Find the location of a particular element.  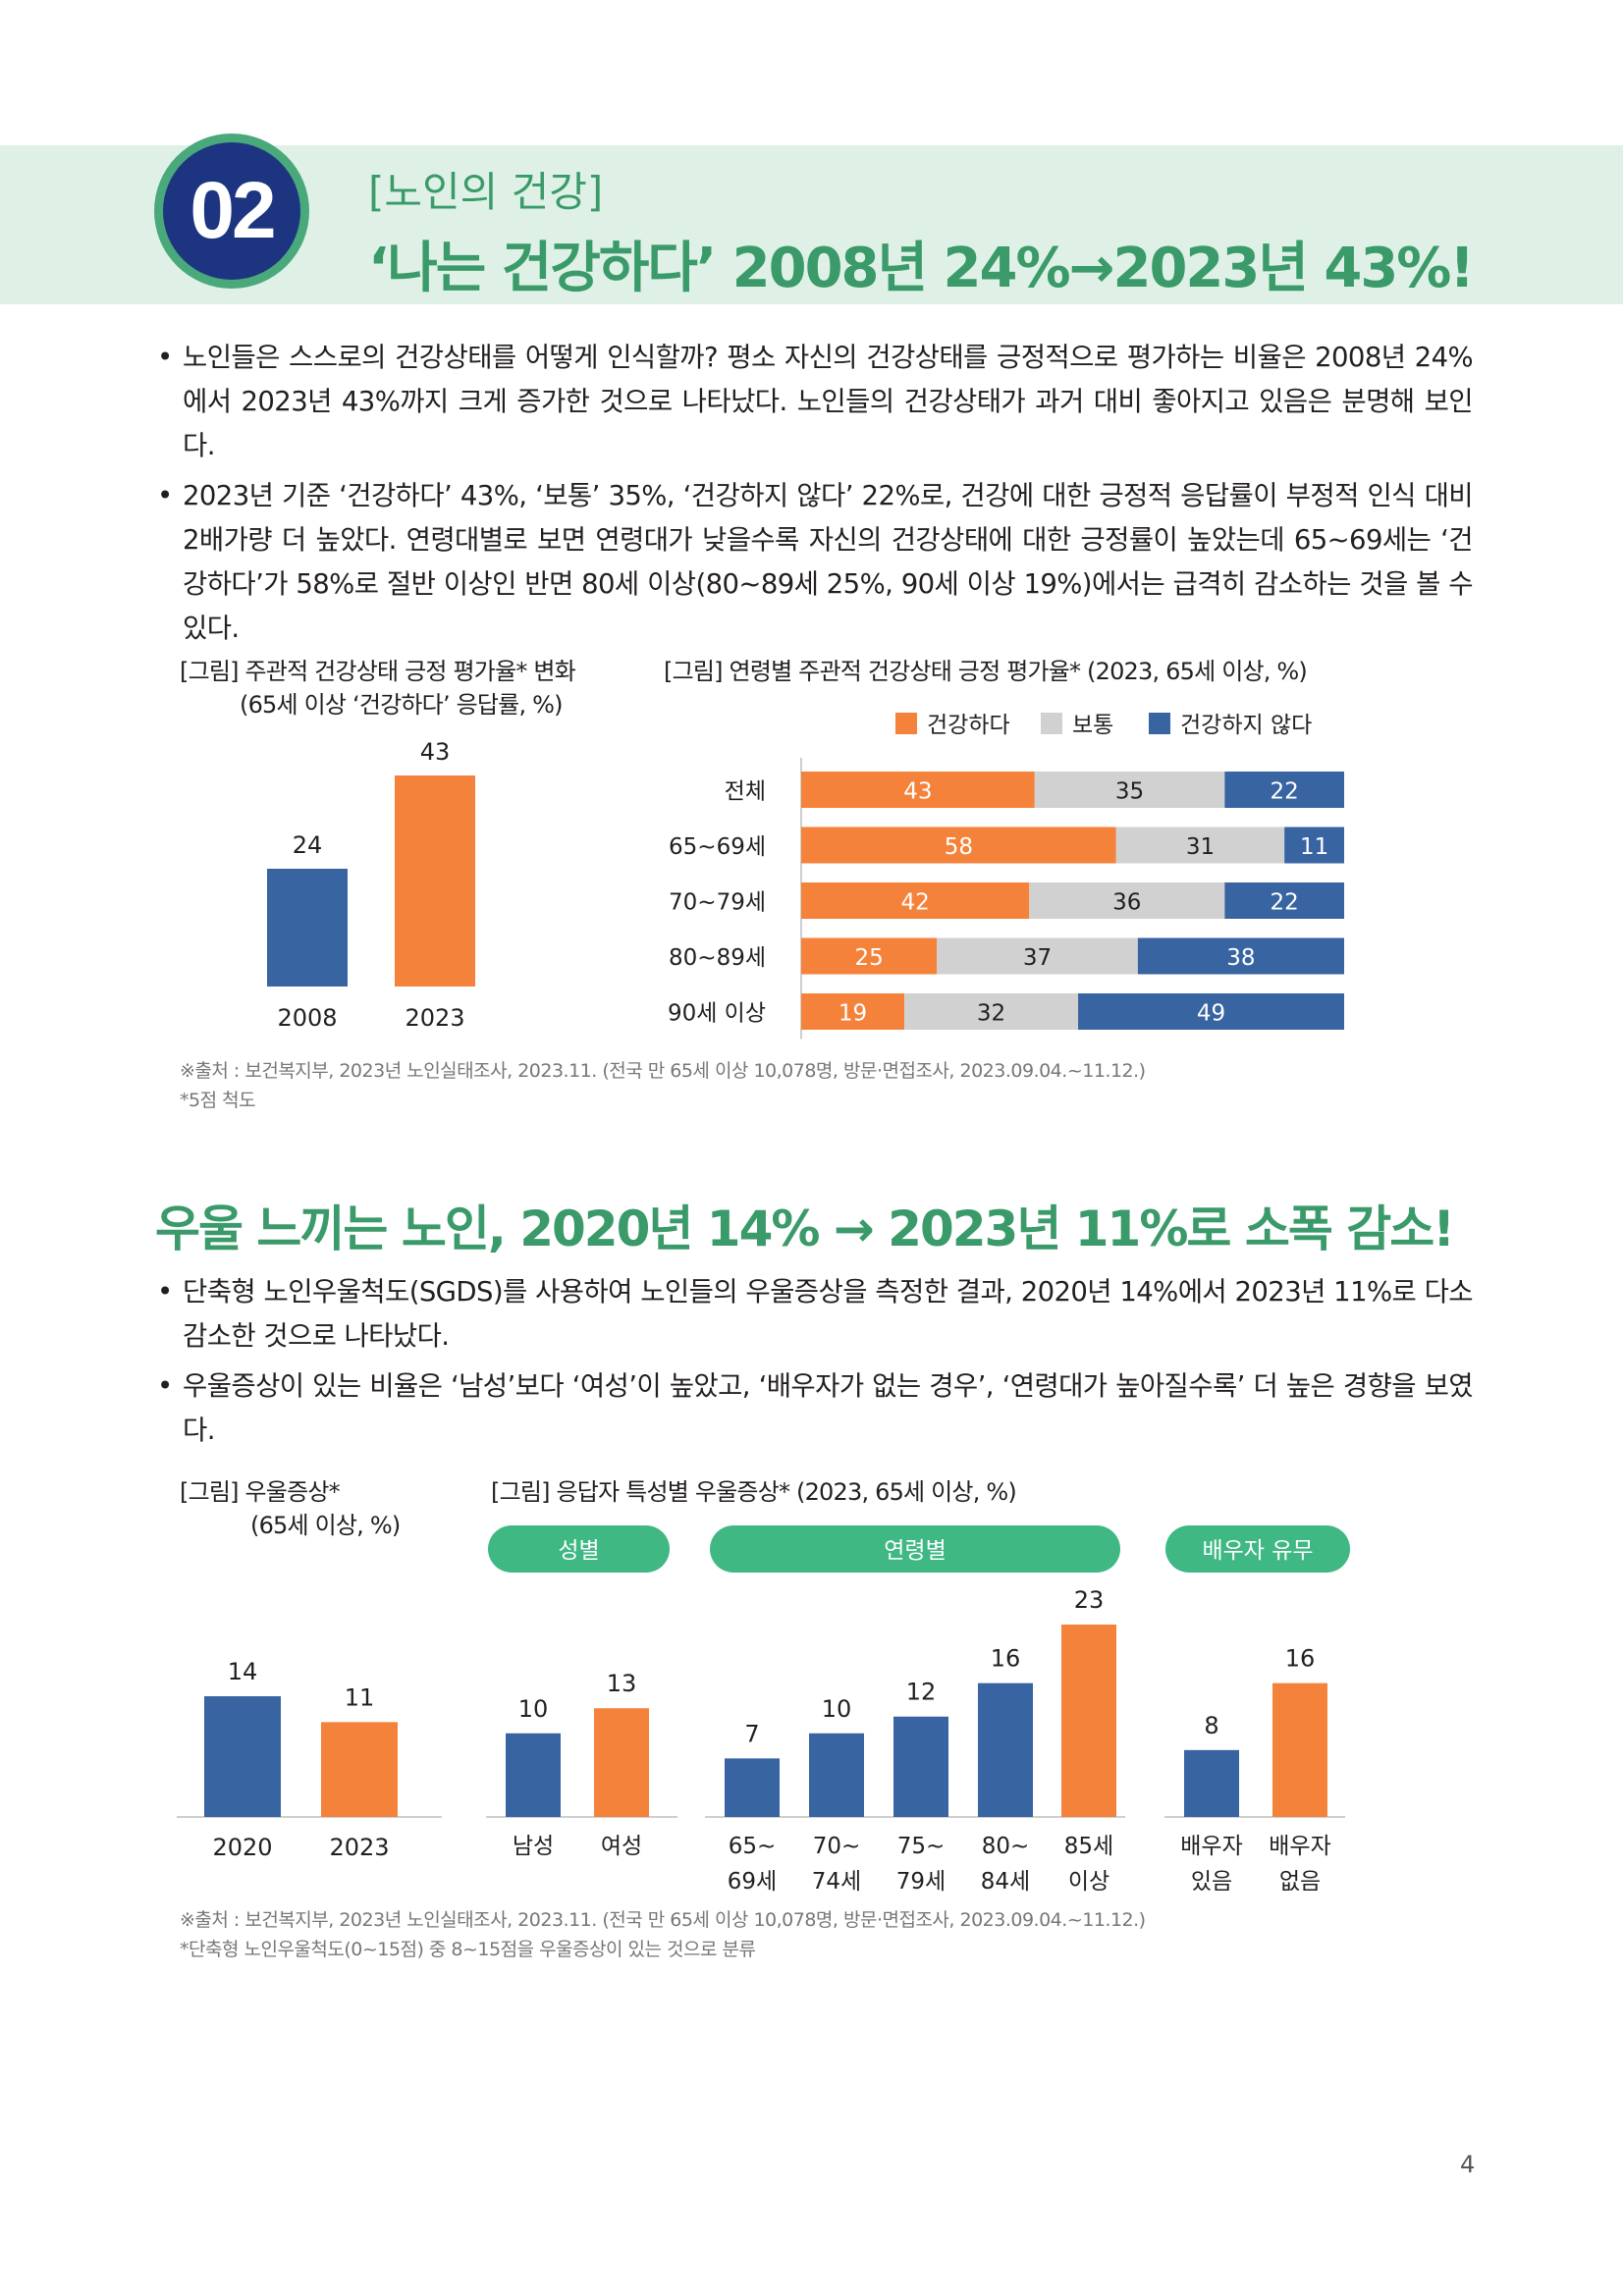

fig3-caption: [그림] 우울증상* is located at coordinates (260, 1492).